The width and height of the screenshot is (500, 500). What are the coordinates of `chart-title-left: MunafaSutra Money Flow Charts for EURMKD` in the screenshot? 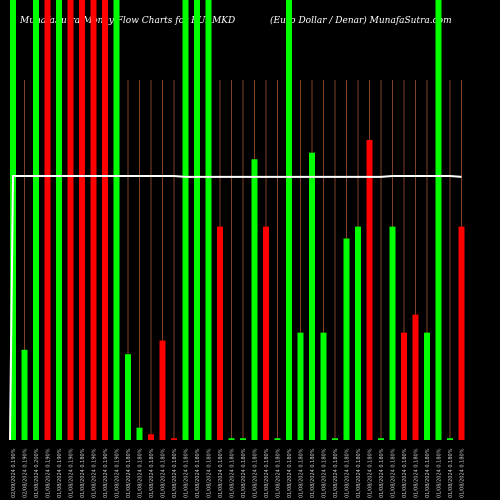 It's located at (128, 21).